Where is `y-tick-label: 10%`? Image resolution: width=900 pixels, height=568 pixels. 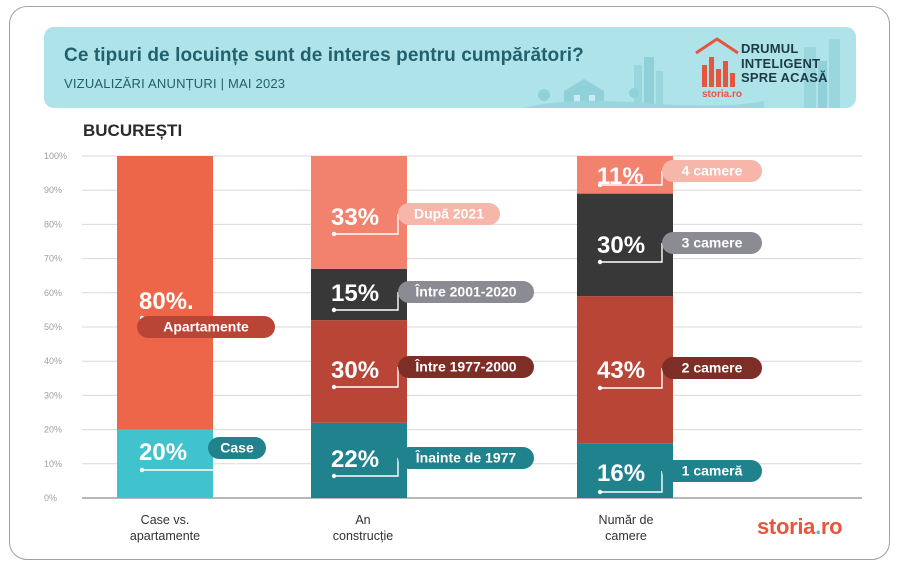
y-tick-label: 10% is located at coordinates (53, 464).